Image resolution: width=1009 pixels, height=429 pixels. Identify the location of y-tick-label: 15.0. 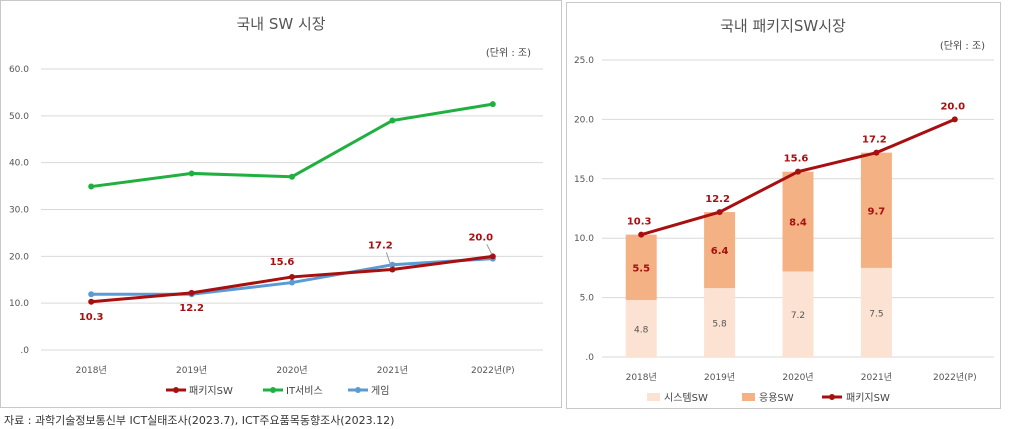
(584, 180).